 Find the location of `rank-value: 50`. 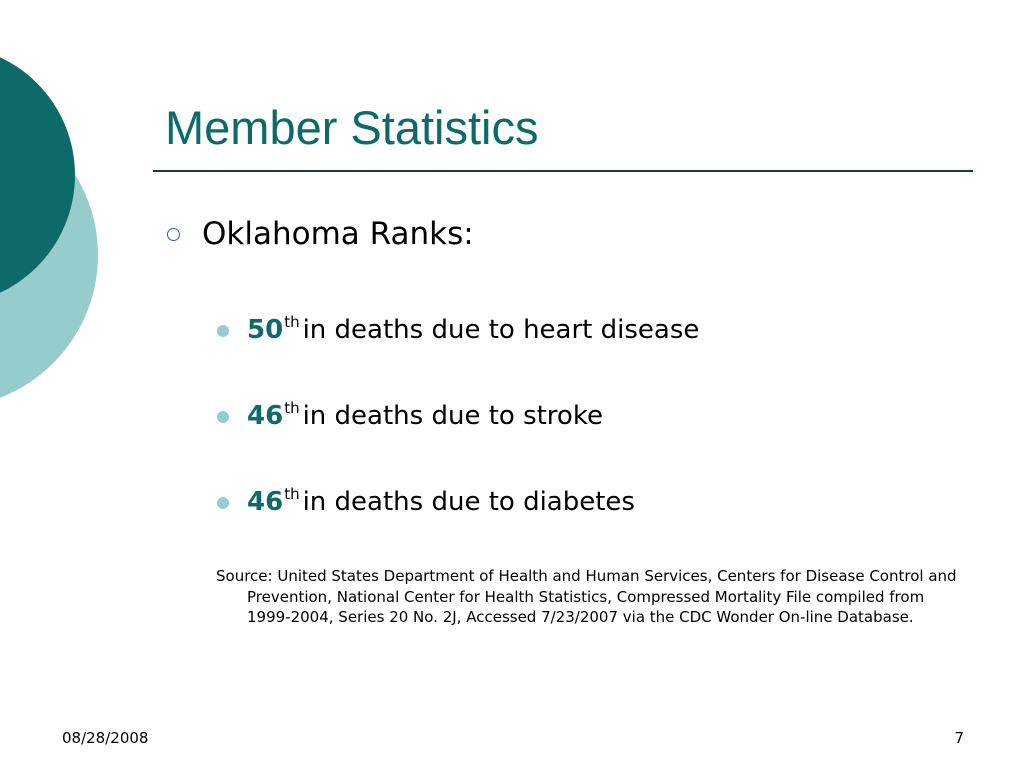

rank-value: 50 is located at coordinates (265, 330).